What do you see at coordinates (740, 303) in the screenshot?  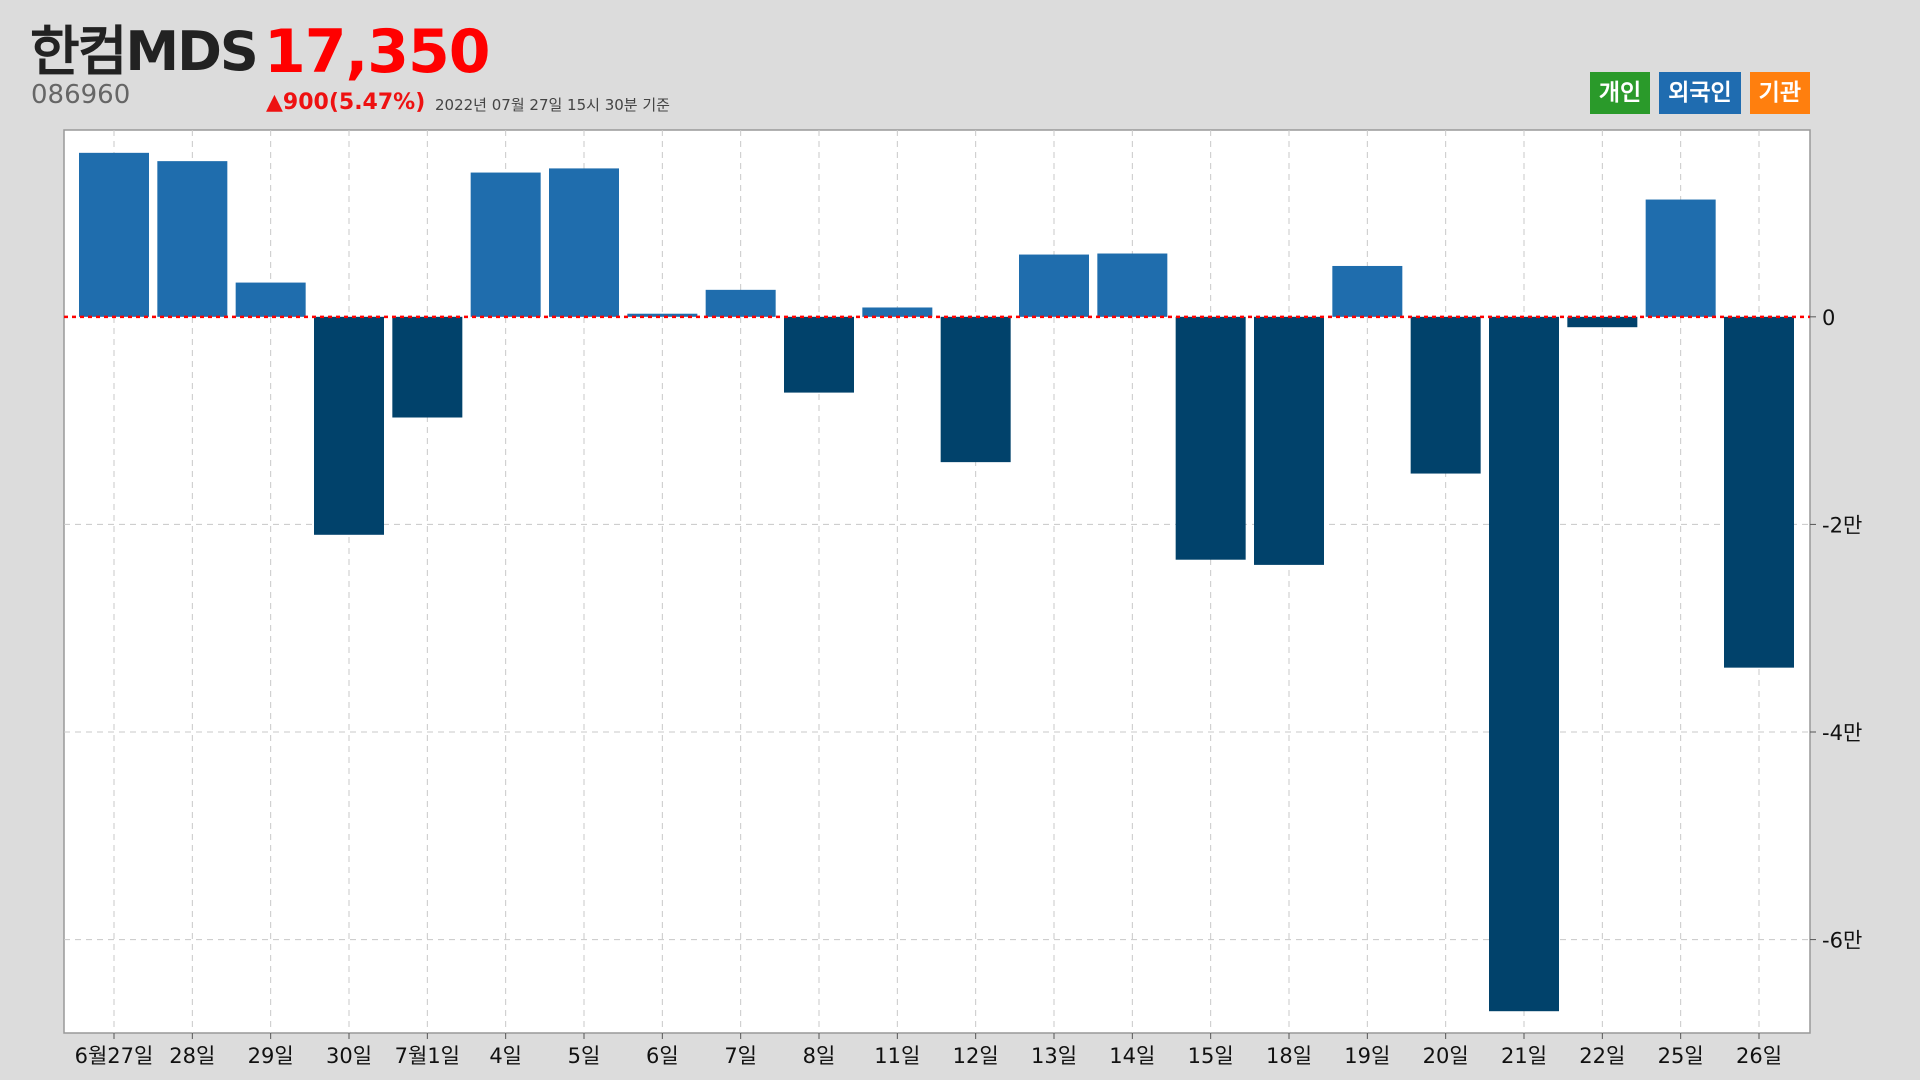 I see `bar-7일` at bounding box center [740, 303].